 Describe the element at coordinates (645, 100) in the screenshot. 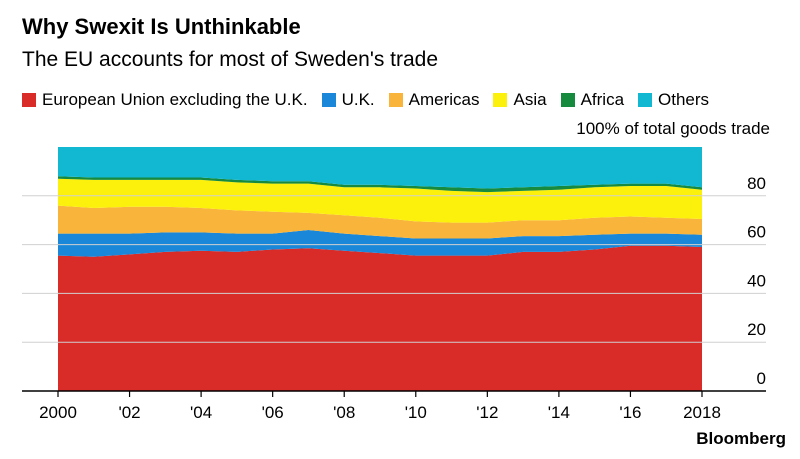

I see `legend-swatch-others` at that location.